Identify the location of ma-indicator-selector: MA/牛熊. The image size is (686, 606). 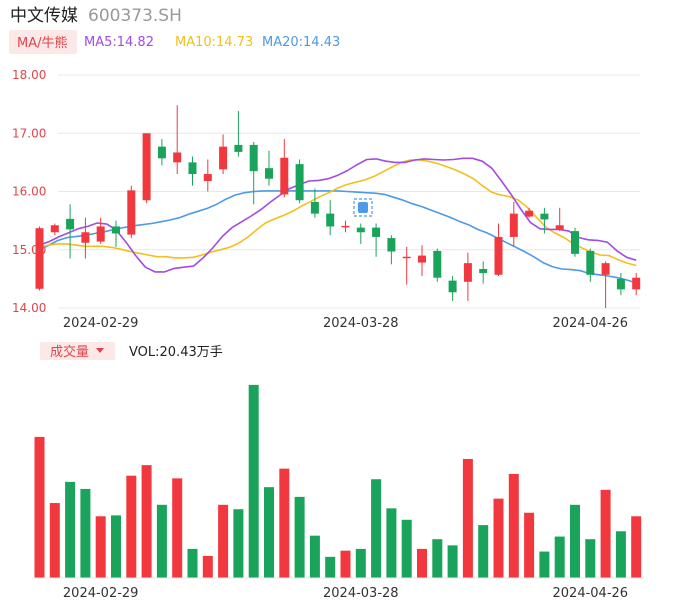
(43, 42).